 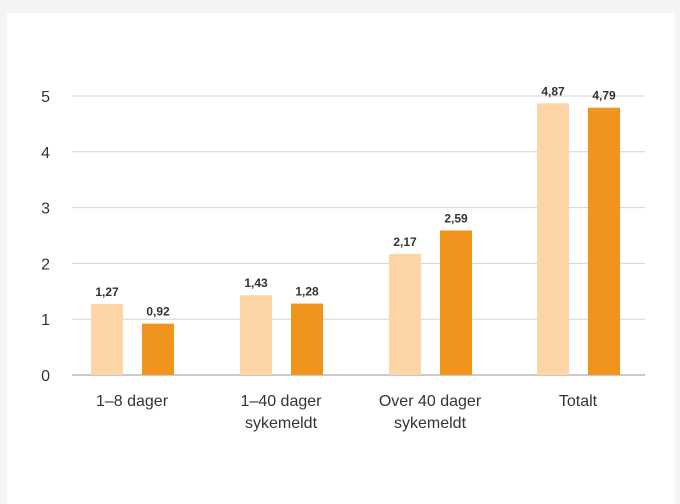 I want to click on x-tick-label-line: 1–8 dager, so click(x=132, y=401).